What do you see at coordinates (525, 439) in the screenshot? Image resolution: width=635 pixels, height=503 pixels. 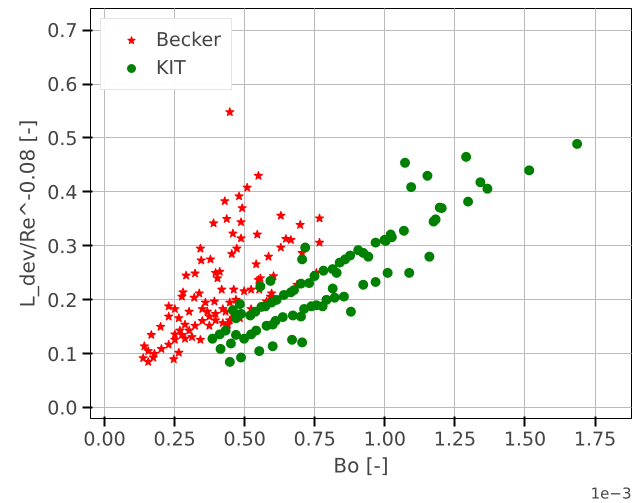 I see `x-tick-label: 1.50` at bounding box center [525, 439].